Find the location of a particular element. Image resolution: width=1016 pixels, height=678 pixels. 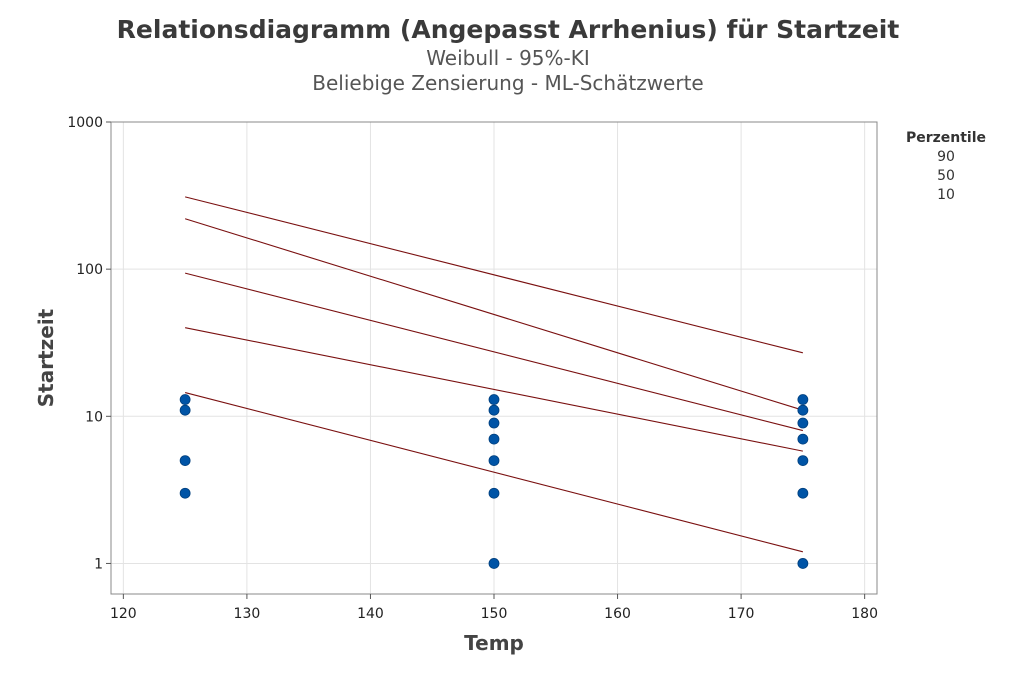

x-tick-label: 130 is located at coordinates (247, 614).